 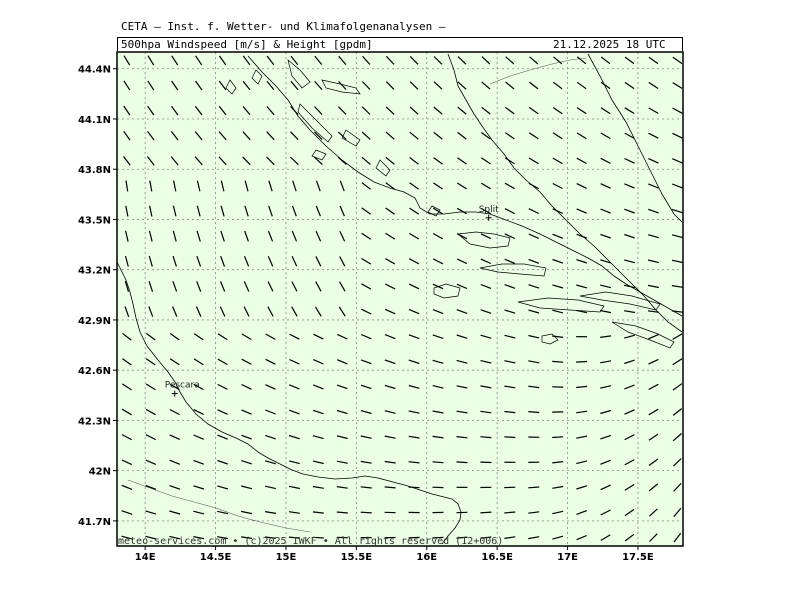 What do you see at coordinates (94, 271) in the screenshot?
I see `lat-tick-label: 43.2N` at bounding box center [94, 271].